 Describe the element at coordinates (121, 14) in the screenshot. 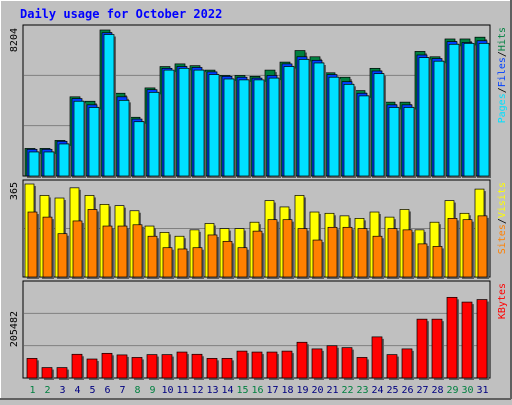

I see `chart-title: Daily usage for October 2022` at that location.